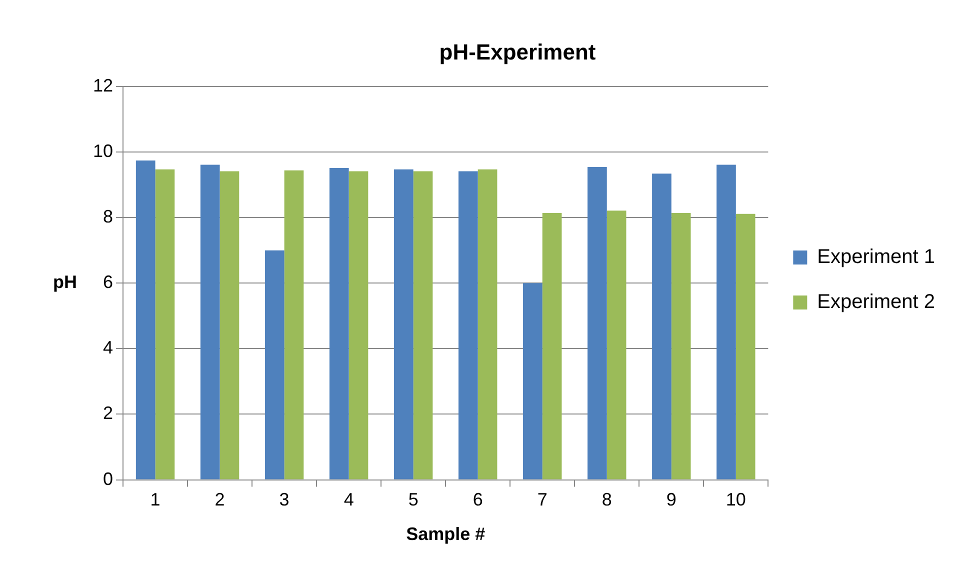  What do you see at coordinates (477, 500) in the screenshot?
I see `x-tick-label: 6` at bounding box center [477, 500].